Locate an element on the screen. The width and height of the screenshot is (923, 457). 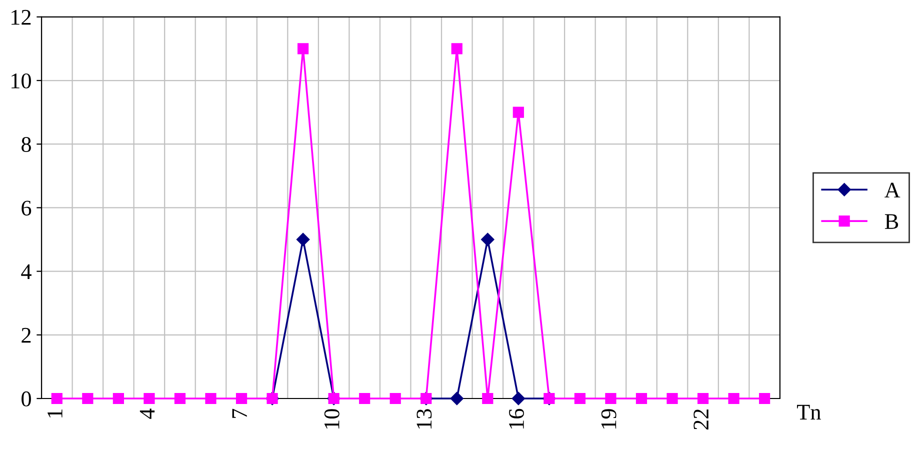
y-tick-label: 0 is located at coordinates (26, 398).